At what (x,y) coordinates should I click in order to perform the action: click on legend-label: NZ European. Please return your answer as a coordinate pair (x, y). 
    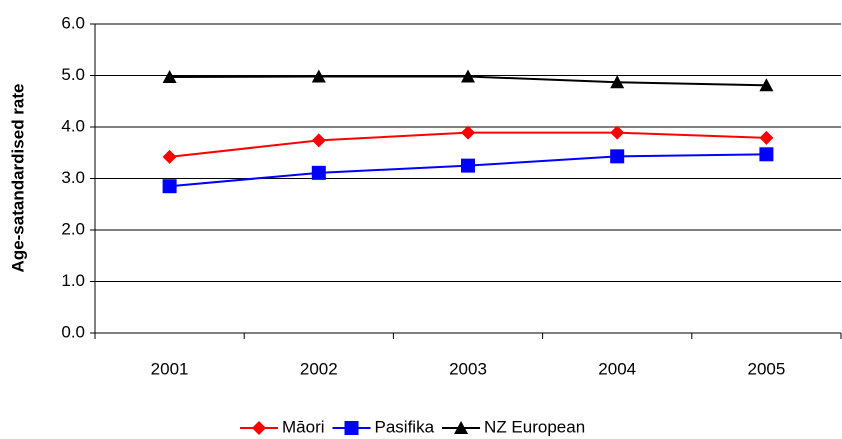
    Looking at the image, I should click on (534, 426).